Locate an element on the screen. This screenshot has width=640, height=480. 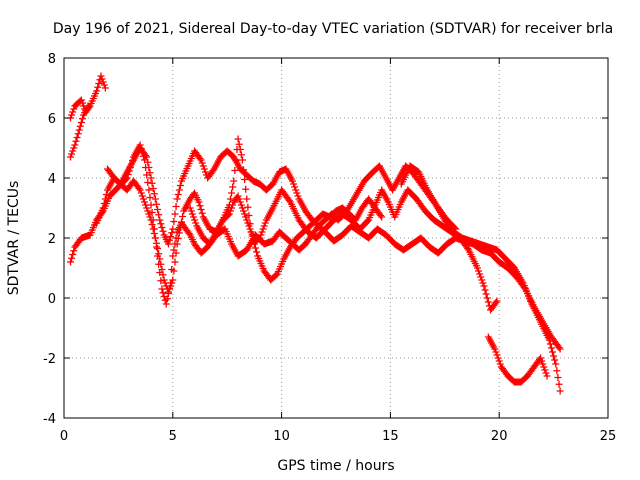
y-tick-label: -4 is located at coordinates (49, 419).